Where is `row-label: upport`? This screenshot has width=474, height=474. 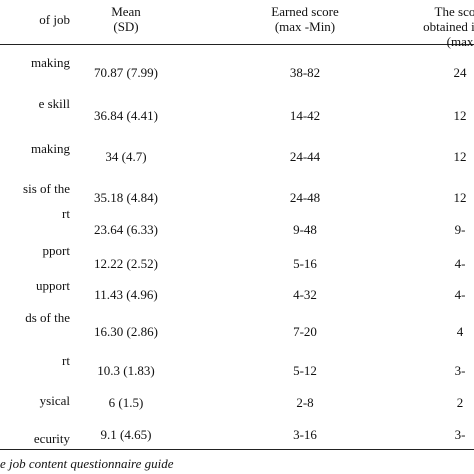
row-label: upport is located at coordinates (53, 285).